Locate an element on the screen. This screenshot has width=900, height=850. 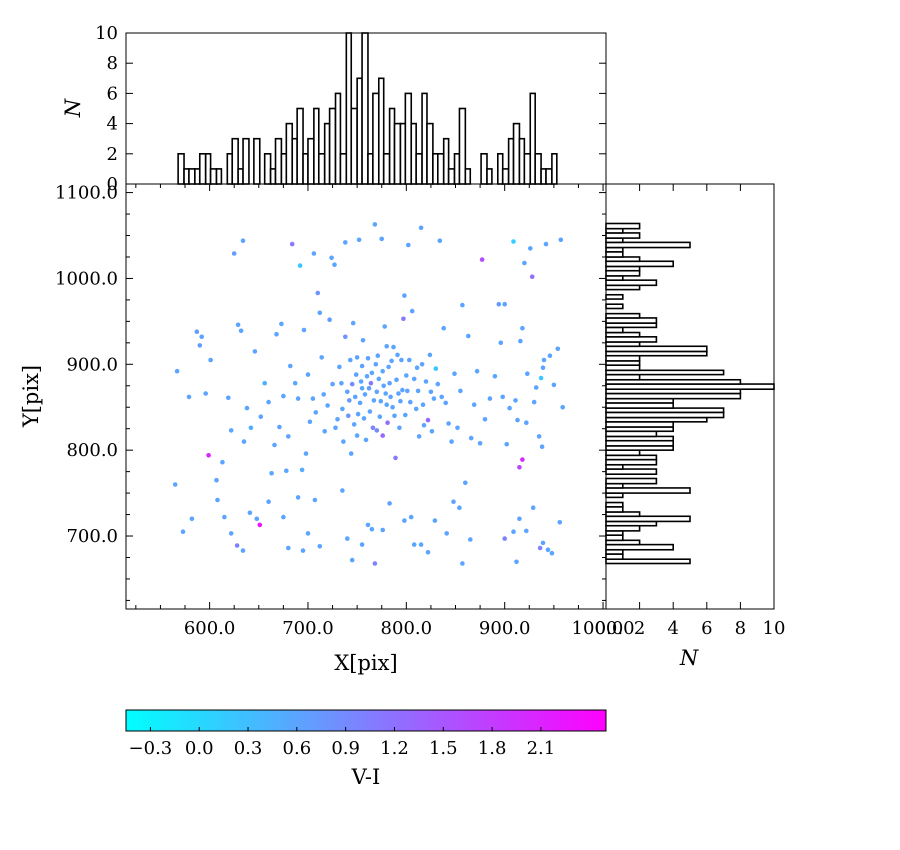
scatter-ylabel: Y[pix] is located at coordinates (31, 396).